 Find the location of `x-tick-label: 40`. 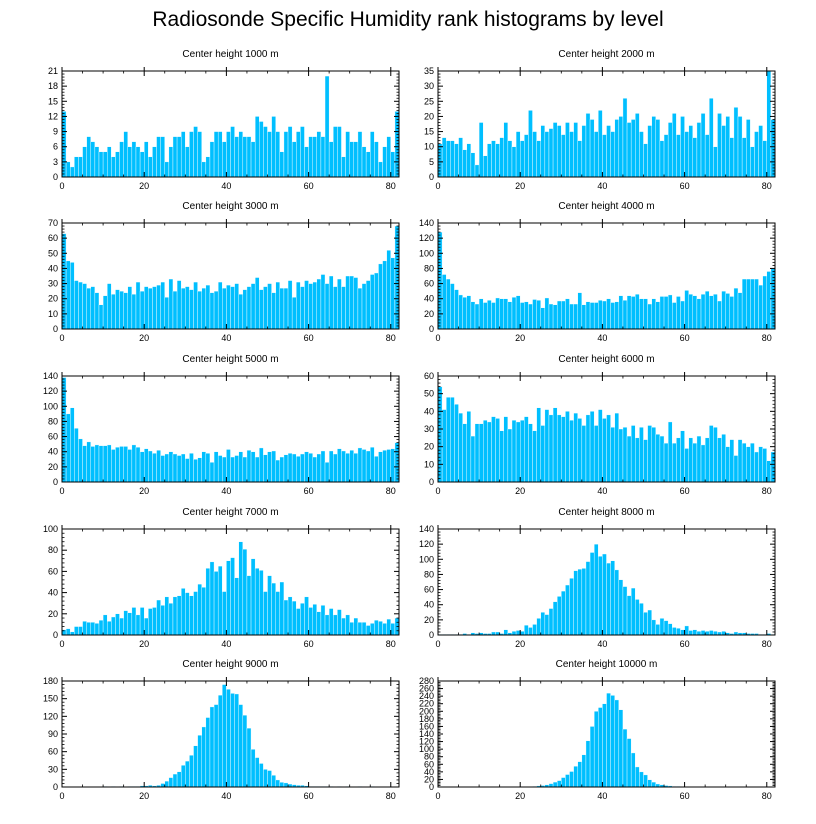

x-tick-label: 40 is located at coordinates (602, 491).